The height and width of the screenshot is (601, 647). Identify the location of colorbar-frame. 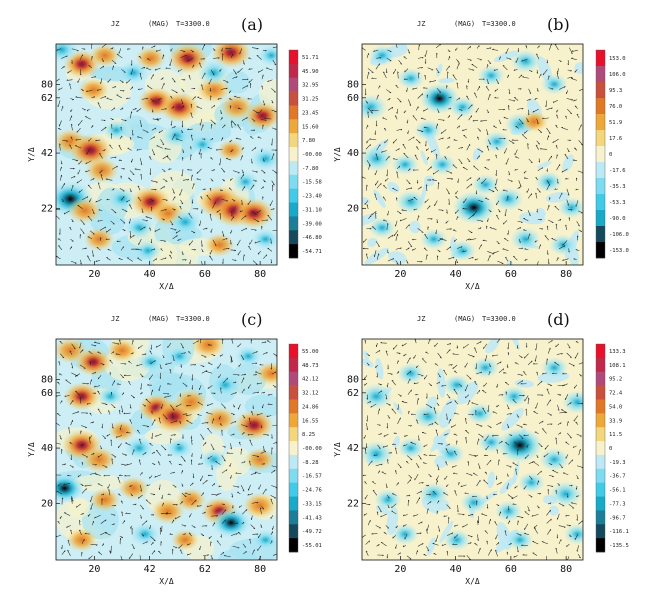
(600, 448).